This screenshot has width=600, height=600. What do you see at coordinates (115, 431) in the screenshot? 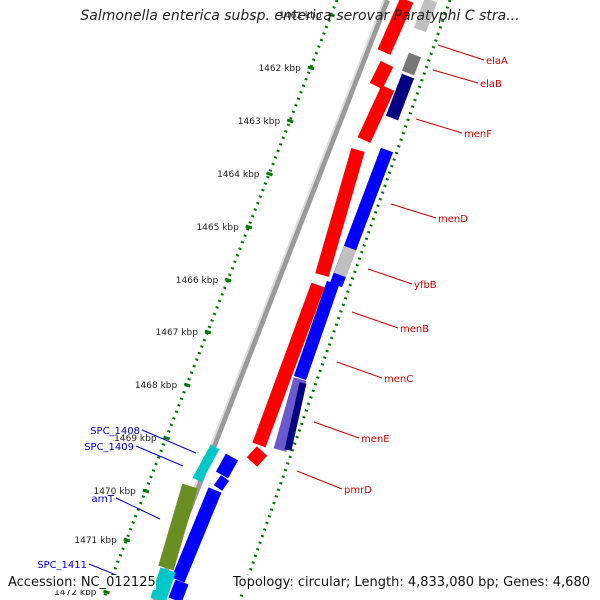
I see `gene-label-spc_1408: SPC_1408` at bounding box center [115, 431].